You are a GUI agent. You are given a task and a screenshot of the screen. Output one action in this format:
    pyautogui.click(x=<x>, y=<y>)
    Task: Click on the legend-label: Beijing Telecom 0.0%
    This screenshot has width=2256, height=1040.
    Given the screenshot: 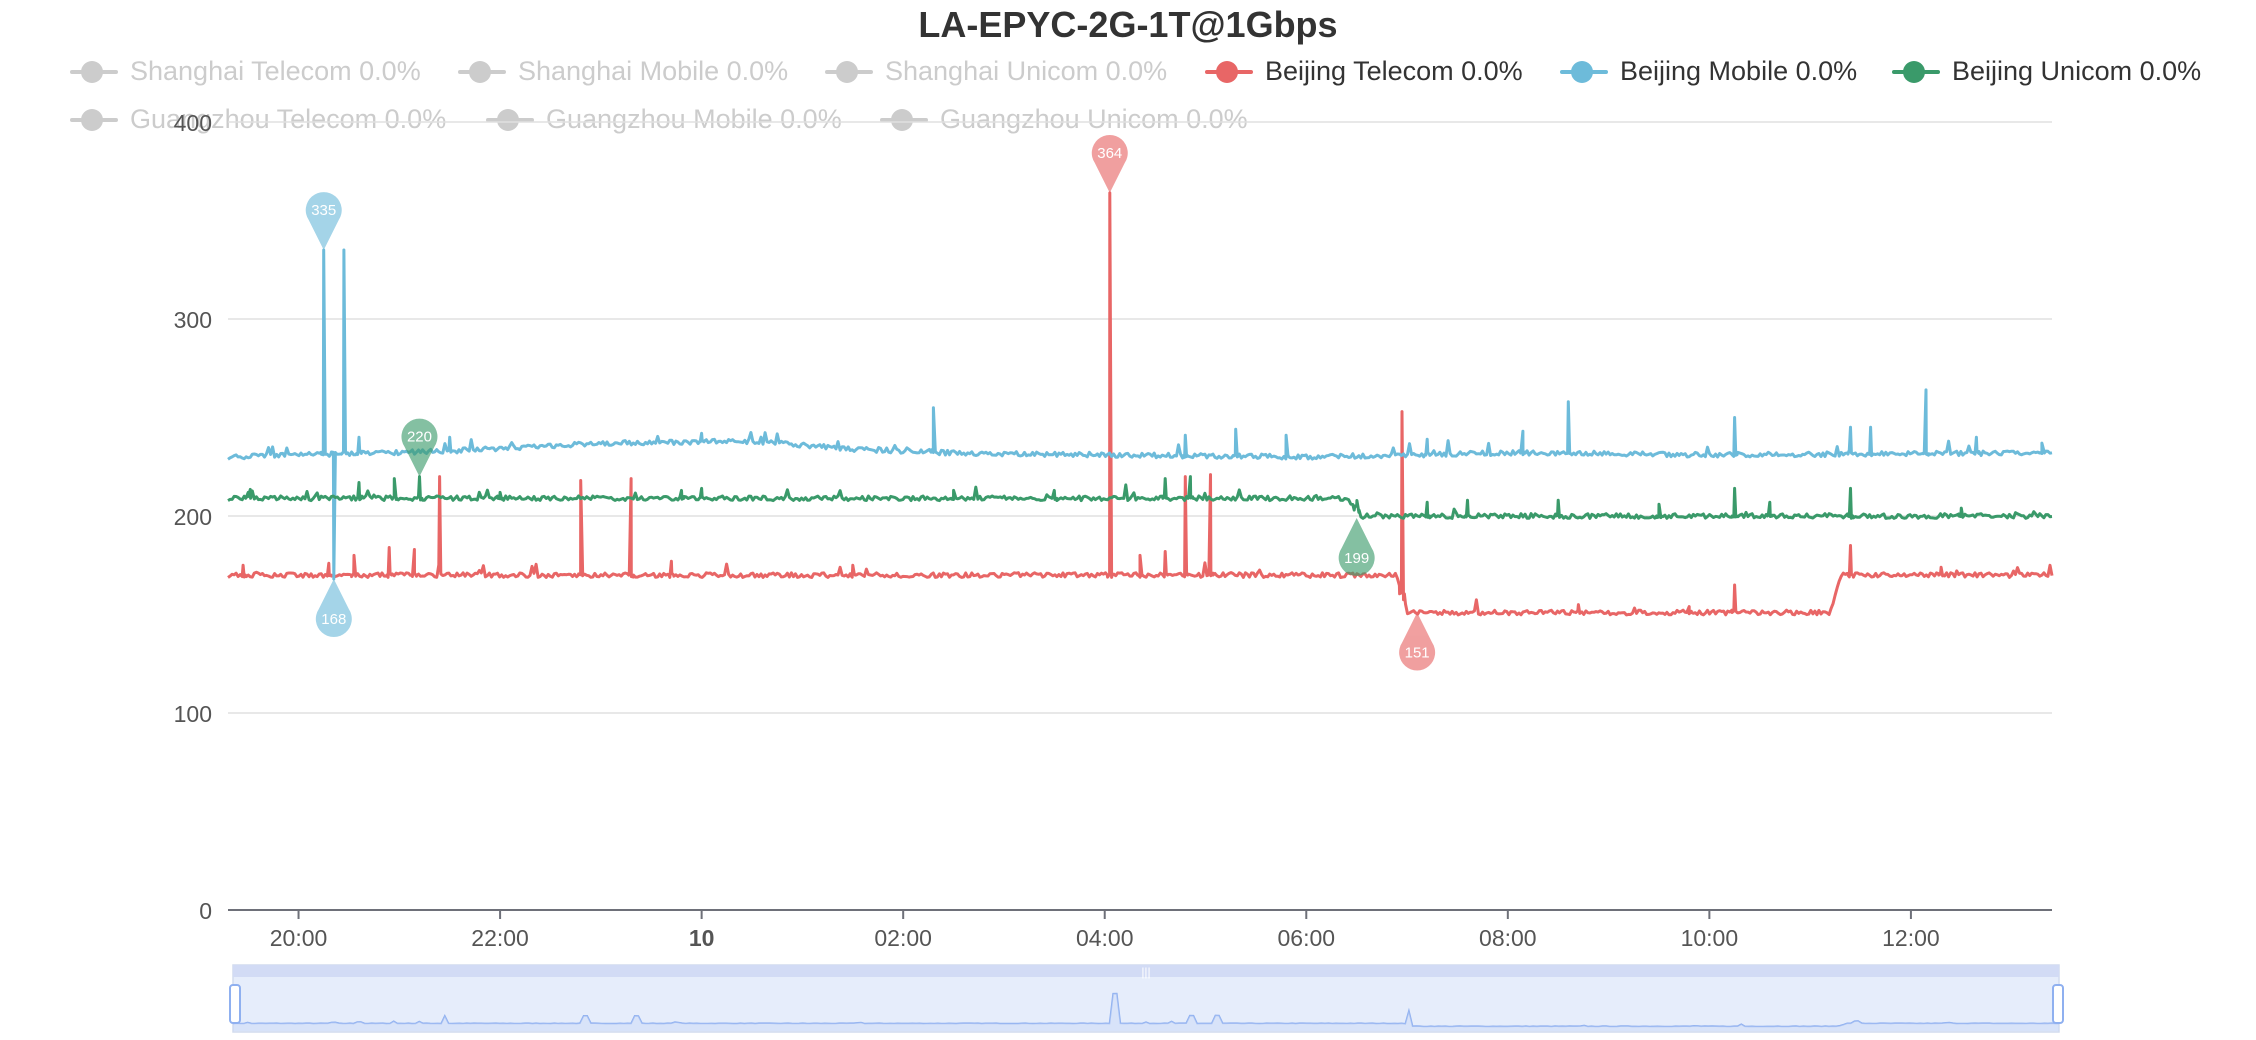 What is the action you would take?
    pyautogui.click(x=1394, y=71)
    